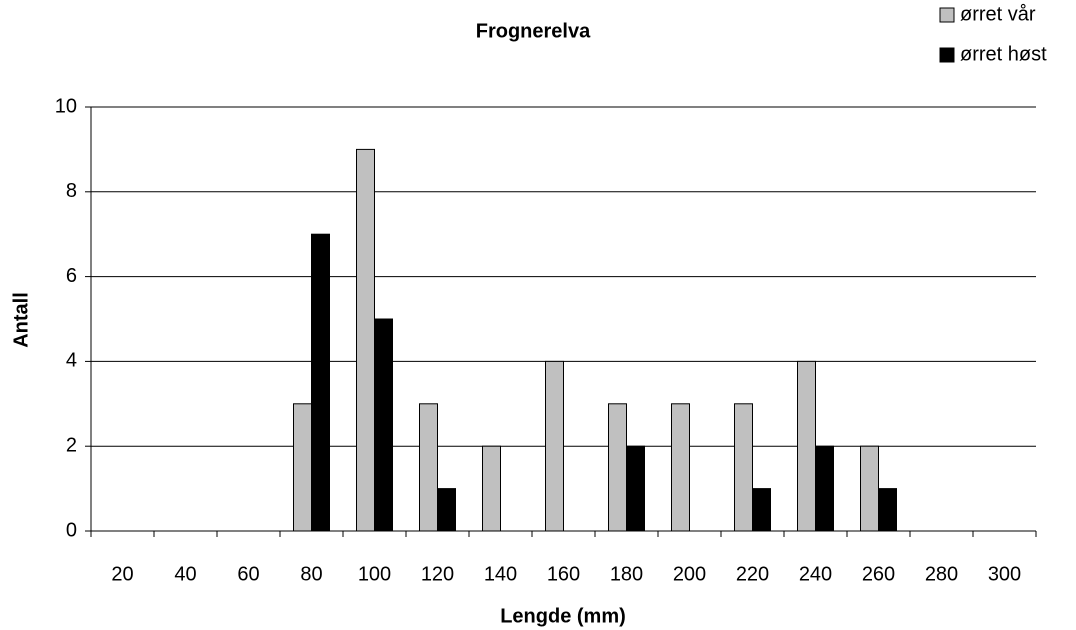 The image size is (1076, 630). Describe the element at coordinates (815, 574) in the screenshot. I see `x-tick-label: 240` at that location.